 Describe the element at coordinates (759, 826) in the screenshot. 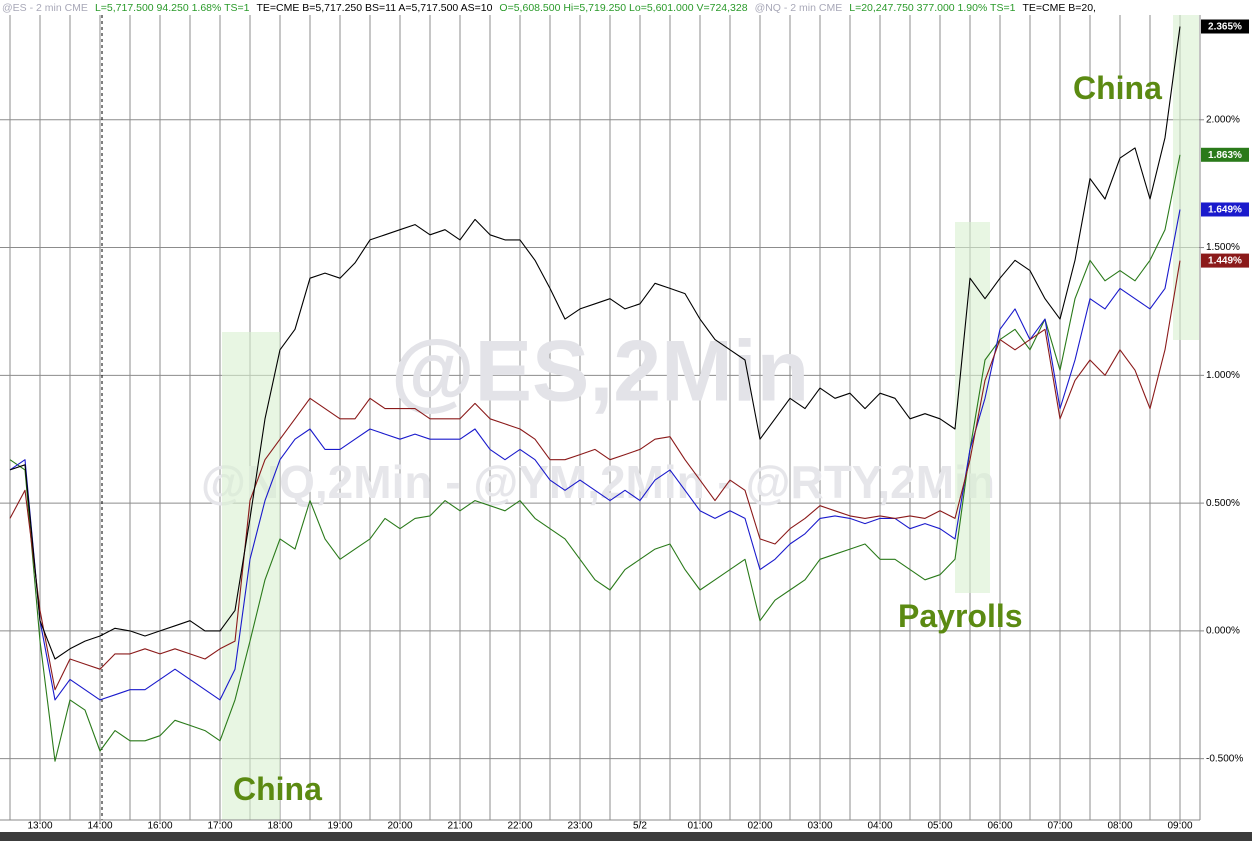

I see `x-tick-label: 02:00` at that location.